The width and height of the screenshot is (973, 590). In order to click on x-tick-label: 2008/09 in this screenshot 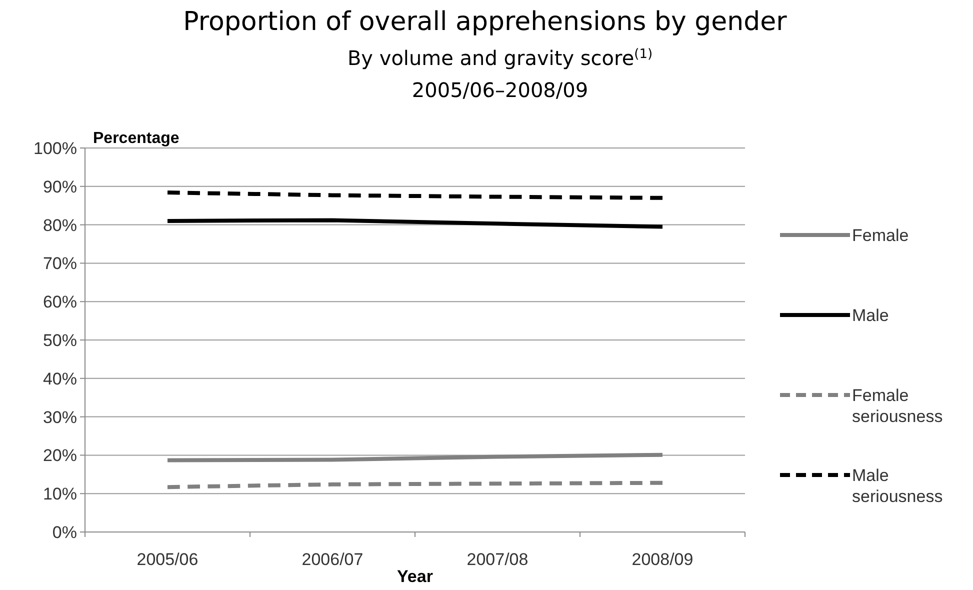, I will do `click(663, 559)`.